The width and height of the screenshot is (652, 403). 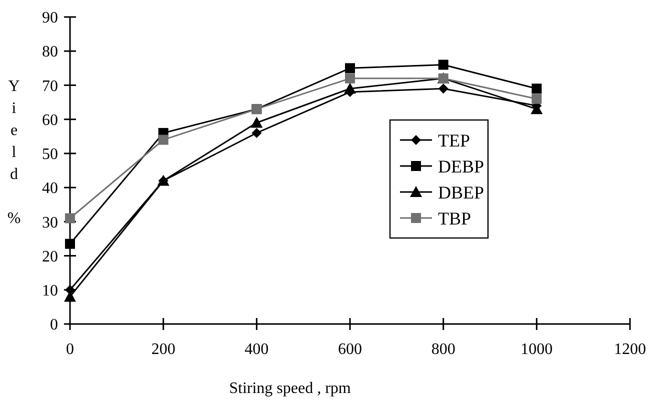 I want to click on x-tick-label: 400, so click(x=256, y=349).